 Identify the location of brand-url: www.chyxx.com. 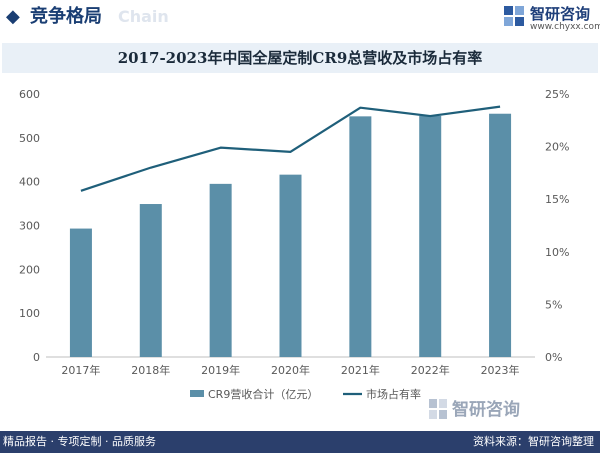
(565, 27).